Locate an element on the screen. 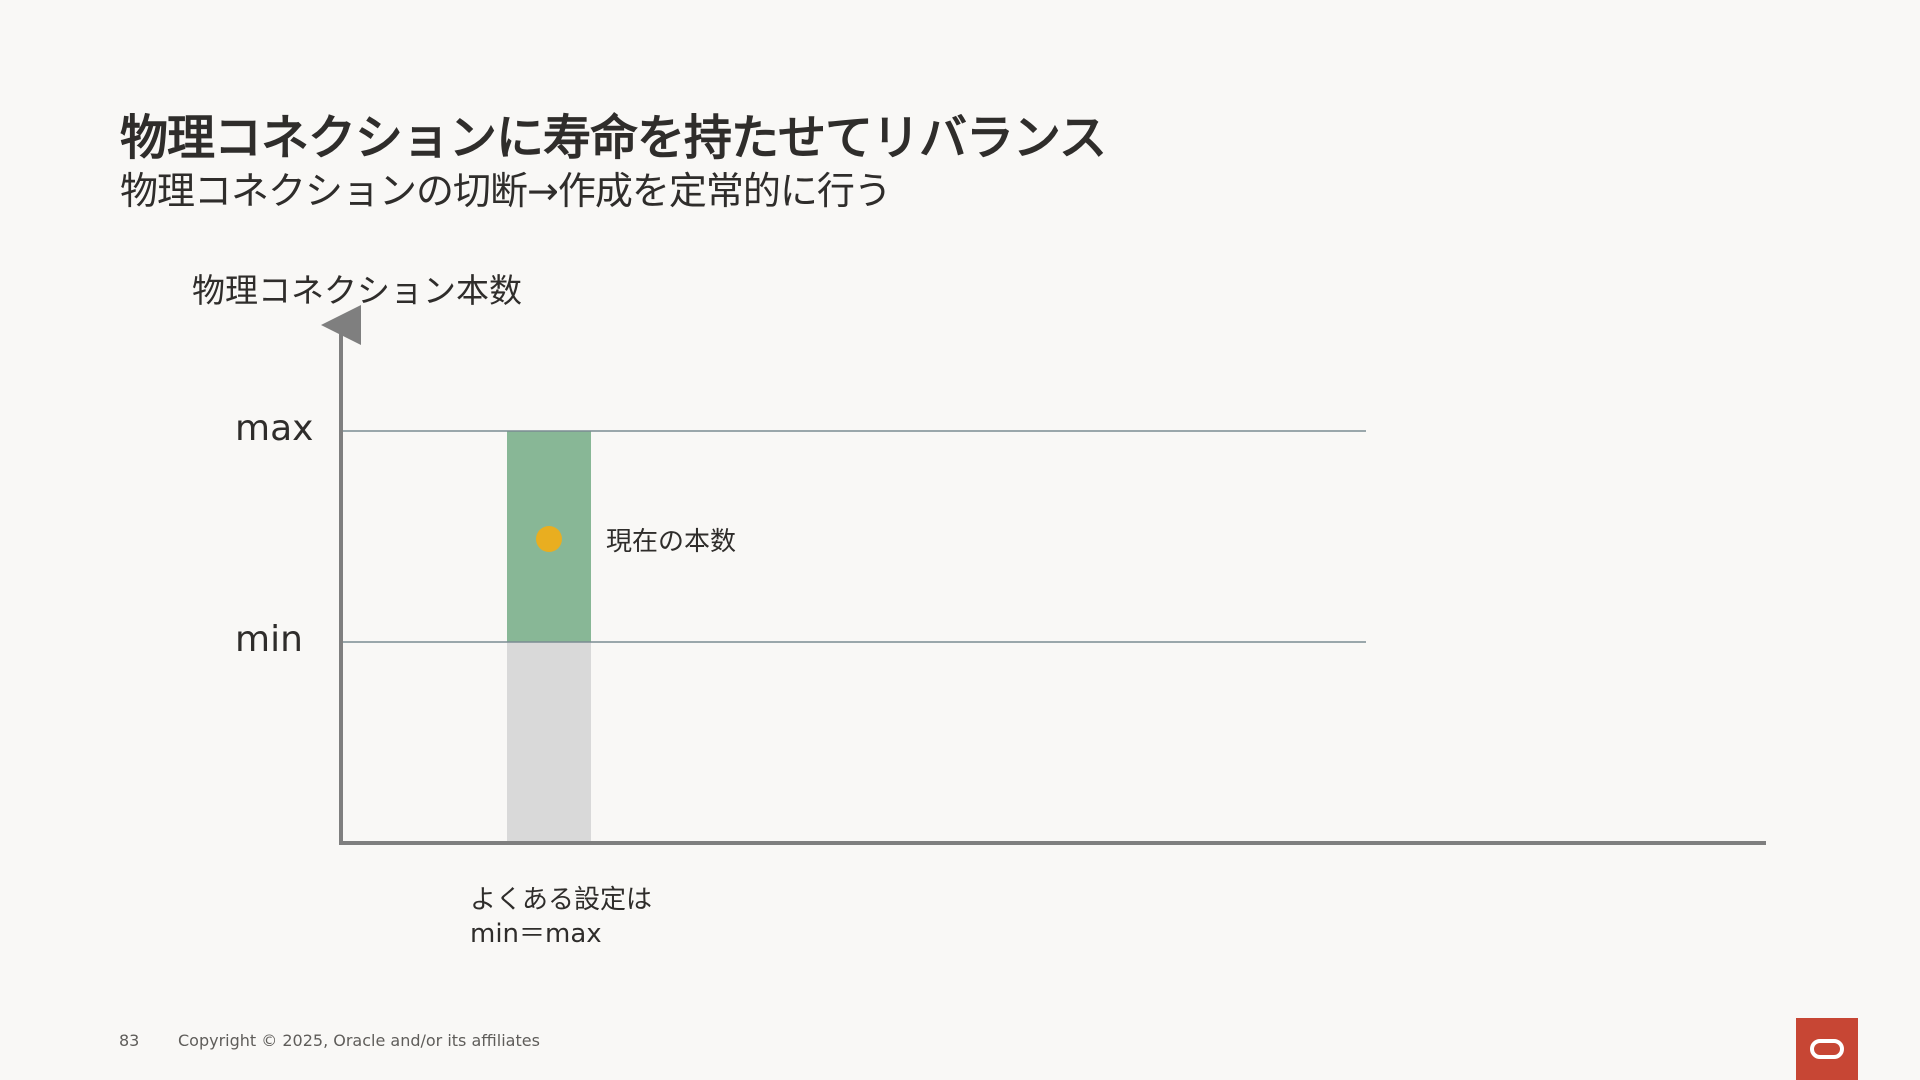 The height and width of the screenshot is (1080, 1920). current-count-marker is located at coordinates (549, 539).